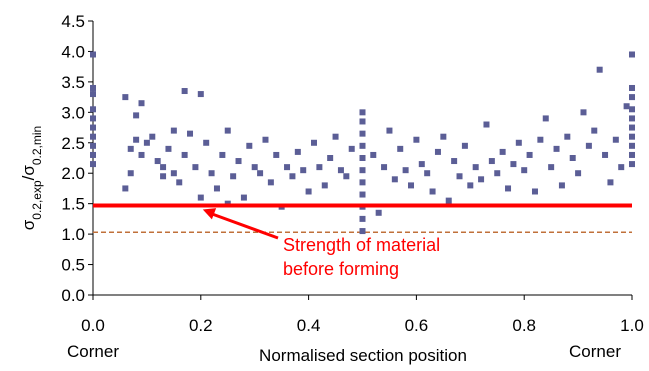 The image size is (649, 371). Describe the element at coordinates (244, 226) in the screenshot. I see `annotation-arrow-shaft` at that location.